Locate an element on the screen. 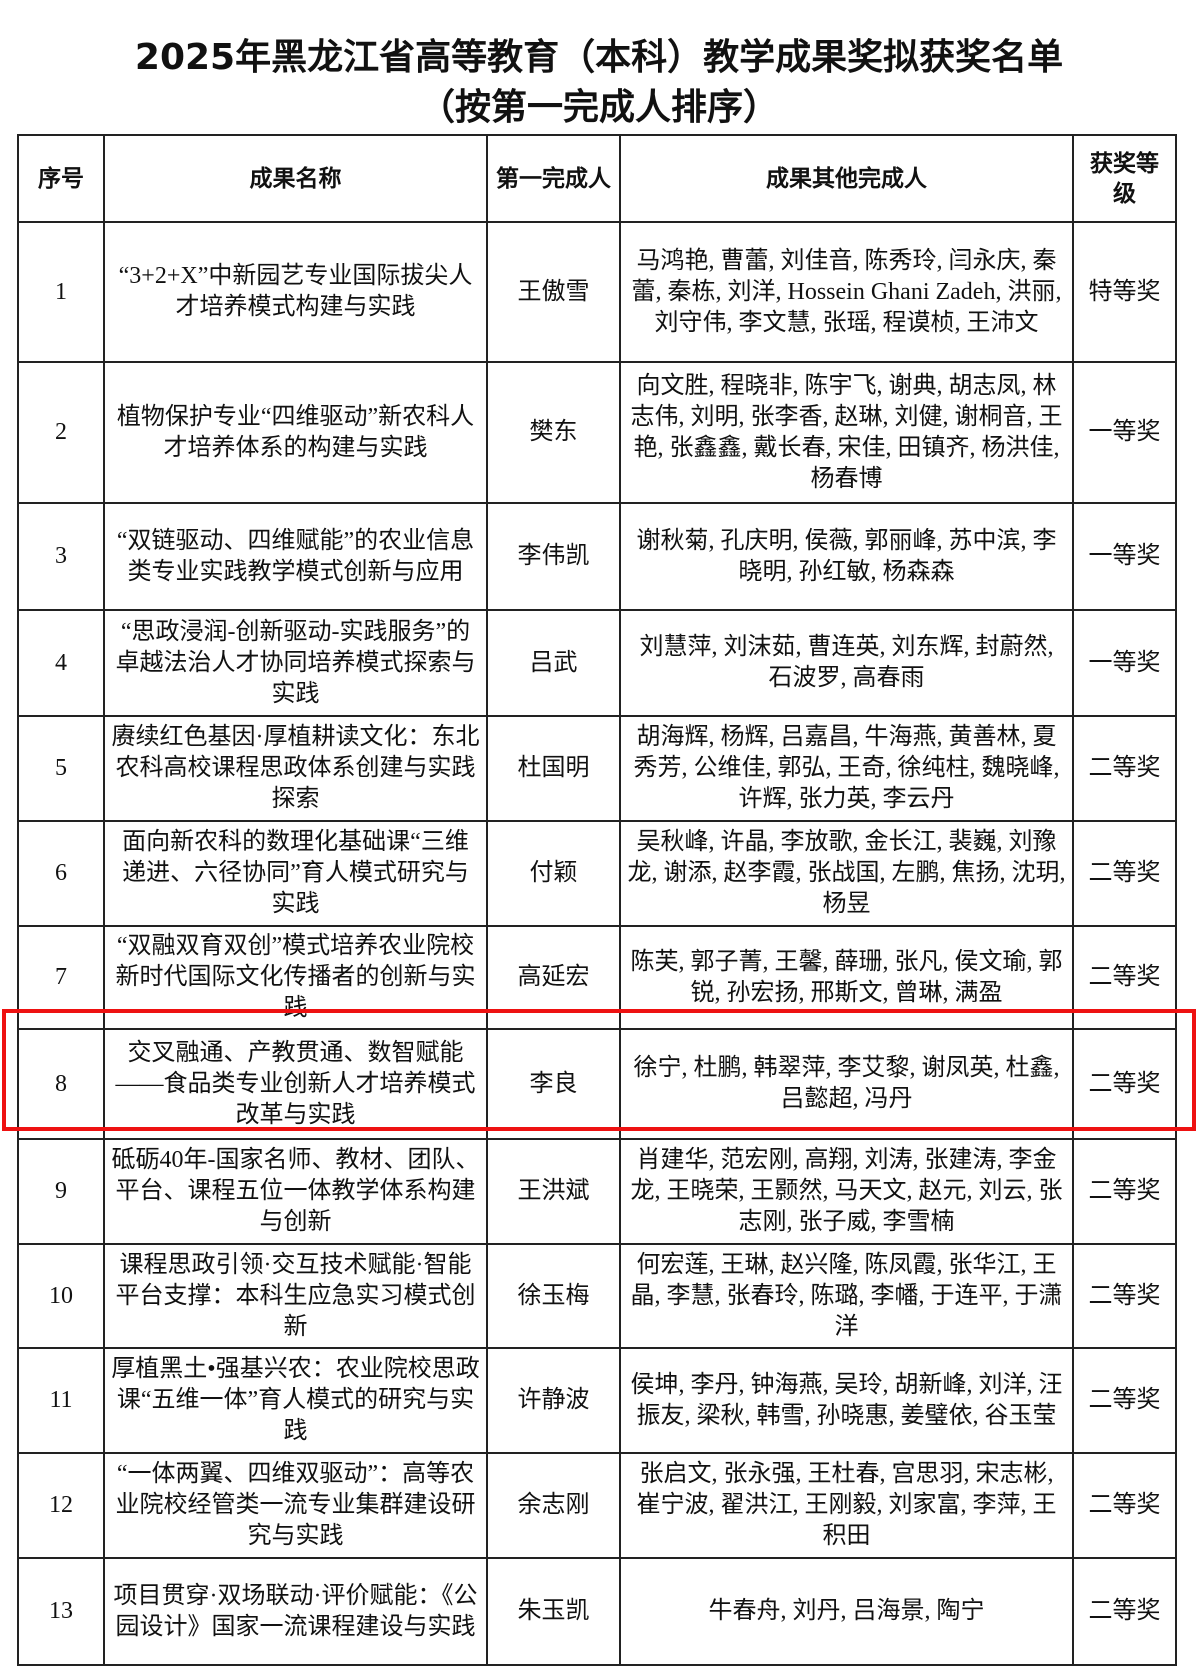 The height and width of the screenshot is (1666, 1198). other-authors: 牛春舟, 刘丹, 吕海景, 陶宁 is located at coordinates (846, 1611).